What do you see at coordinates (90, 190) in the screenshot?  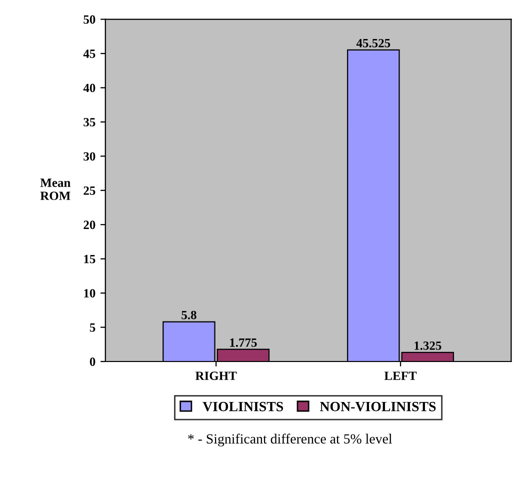 I see `y-tick-label: 25` at bounding box center [90, 190].